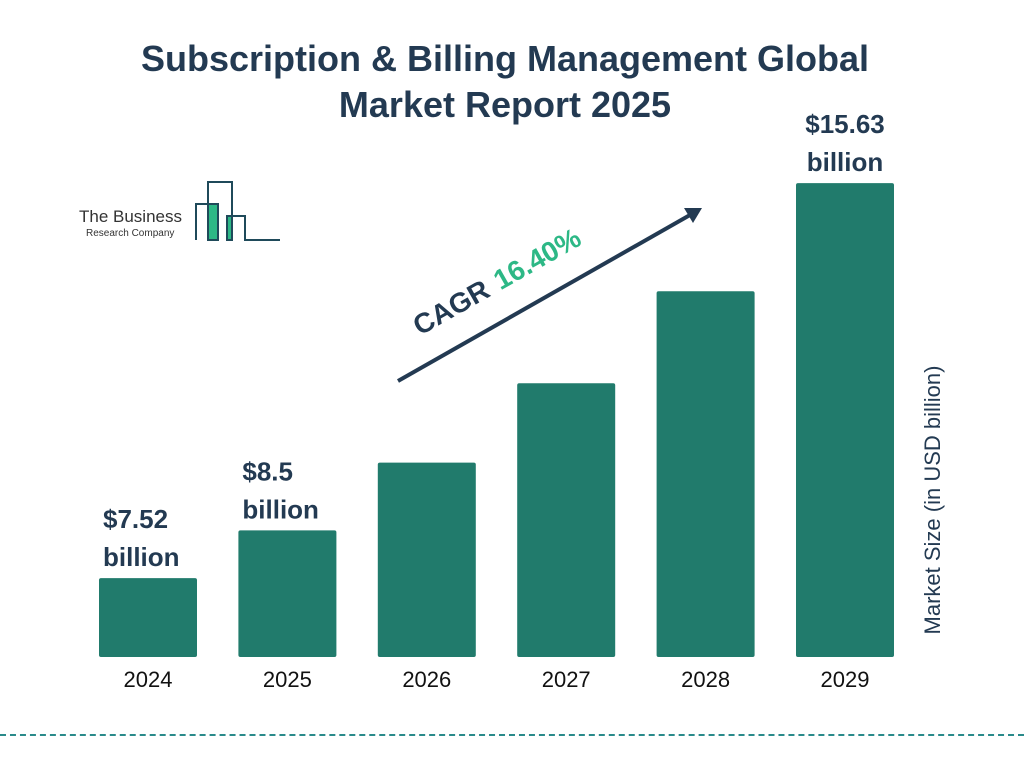 This screenshot has width=1024, height=768. Describe the element at coordinates (130, 233) in the screenshot. I see `logo-line-2: Research Company` at that location.